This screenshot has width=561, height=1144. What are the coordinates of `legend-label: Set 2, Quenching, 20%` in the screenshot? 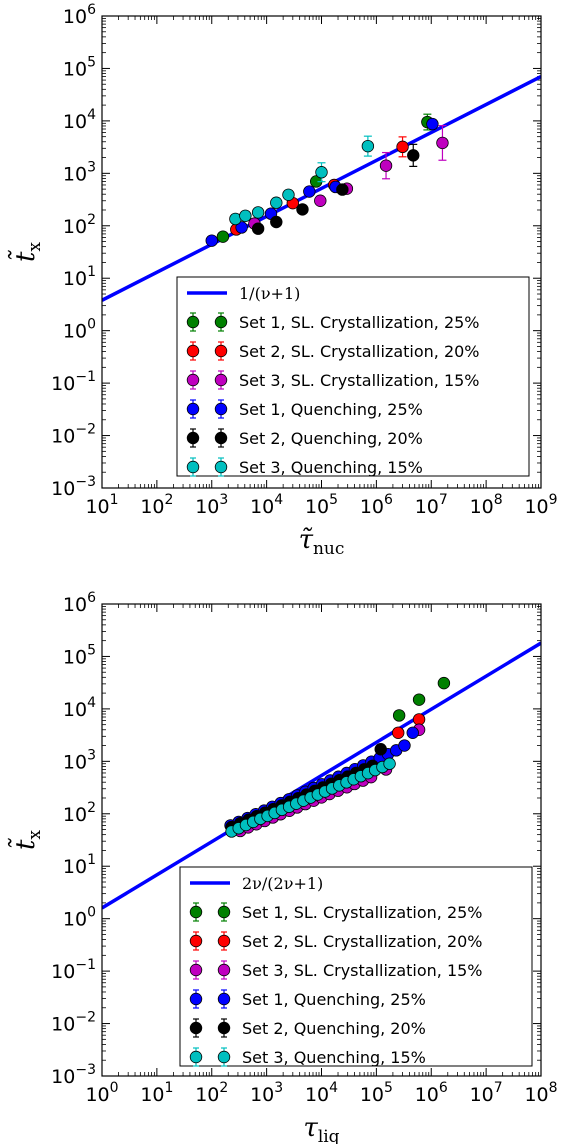 It's located at (334, 1028).